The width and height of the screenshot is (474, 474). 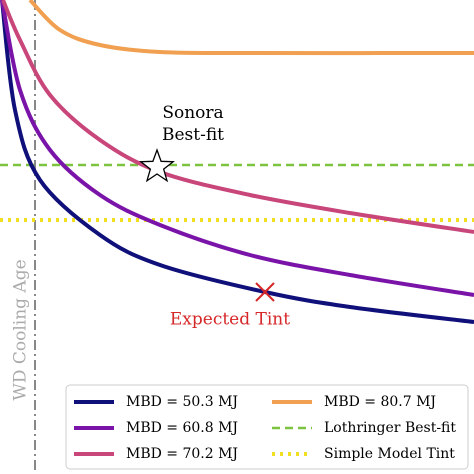 I want to click on cooling-age-label: WD Cooling Age, so click(x=21, y=329).